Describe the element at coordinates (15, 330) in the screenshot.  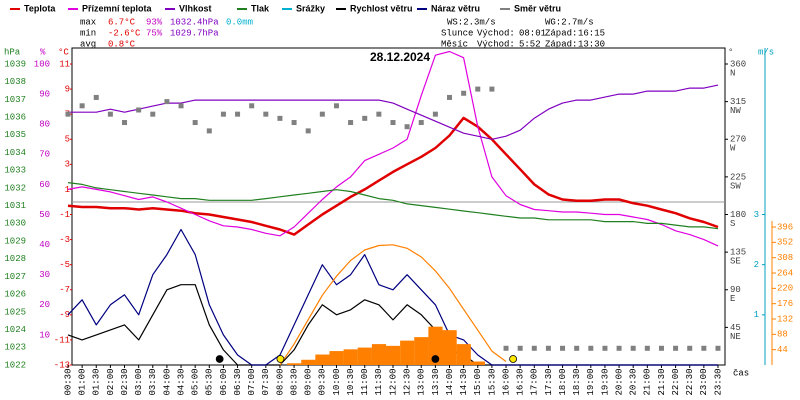
I see `y-tick-label: 1024` at that location.